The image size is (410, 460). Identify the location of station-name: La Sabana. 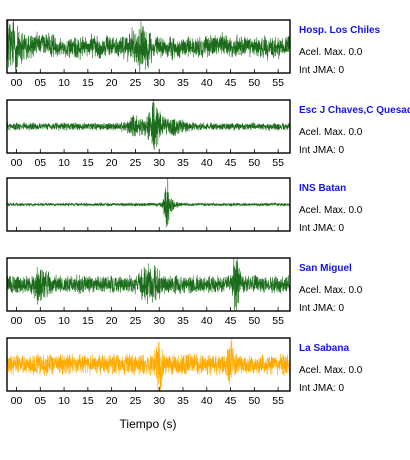
(324, 348).